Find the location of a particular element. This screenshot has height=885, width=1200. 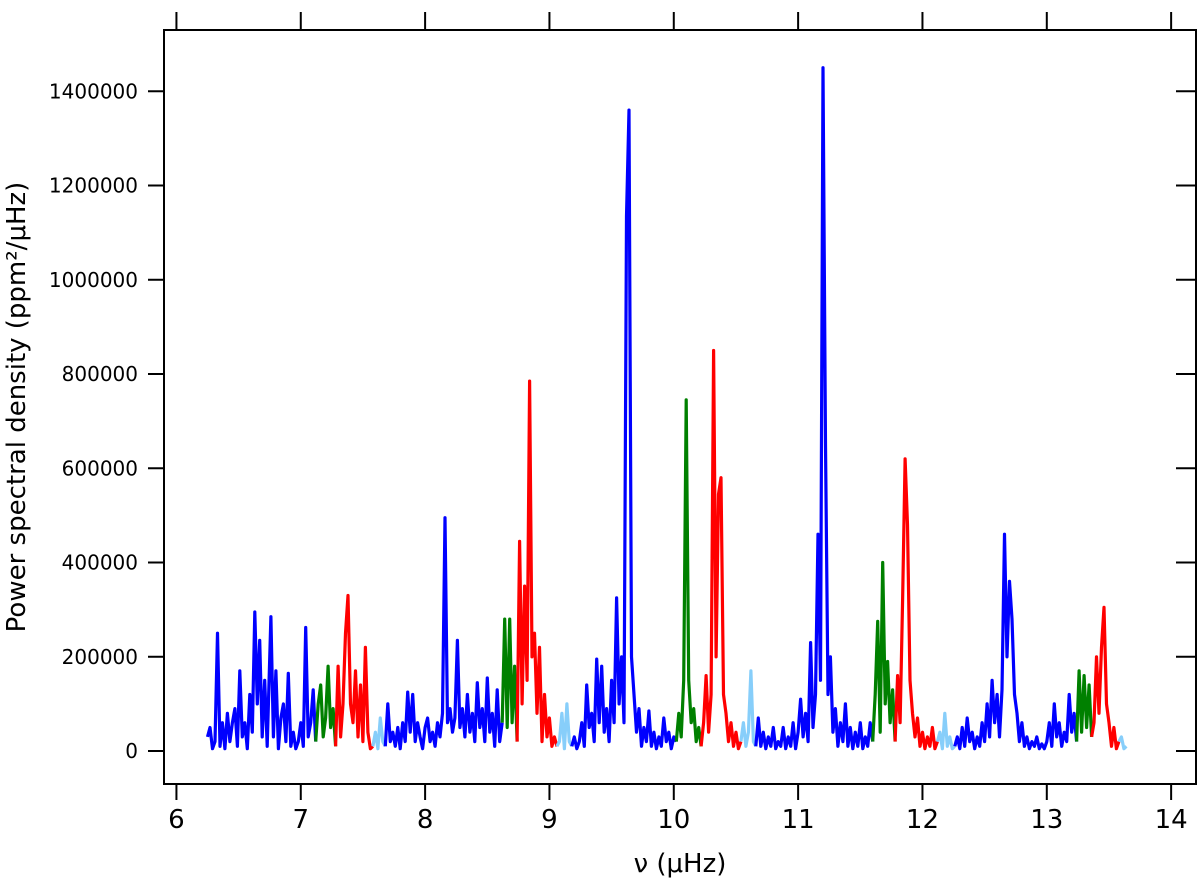

x-tick-label: 10 is located at coordinates (673, 820).